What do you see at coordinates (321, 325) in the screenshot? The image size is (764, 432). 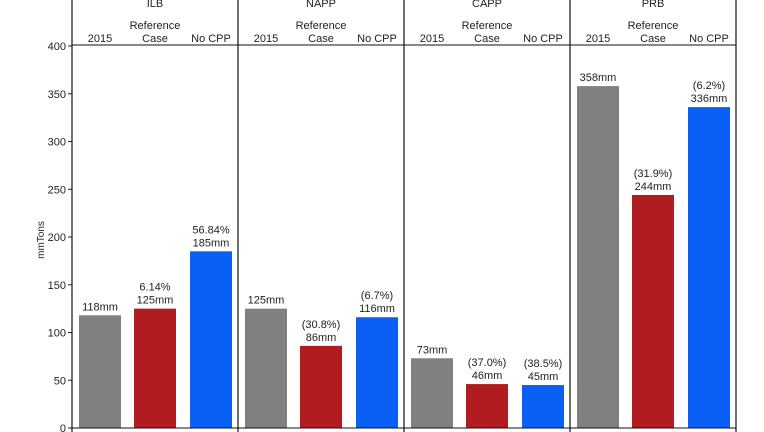 I see `pct-change-label: (30.8%)` at bounding box center [321, 325].